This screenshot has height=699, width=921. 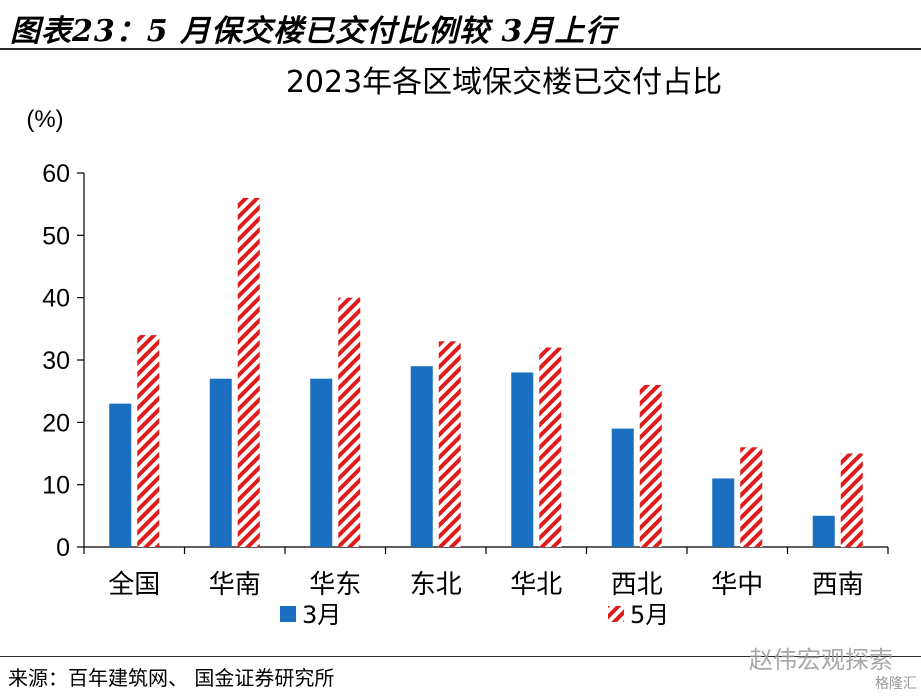 I want to click on bar-3月-华南, so click(x=220, y=462).